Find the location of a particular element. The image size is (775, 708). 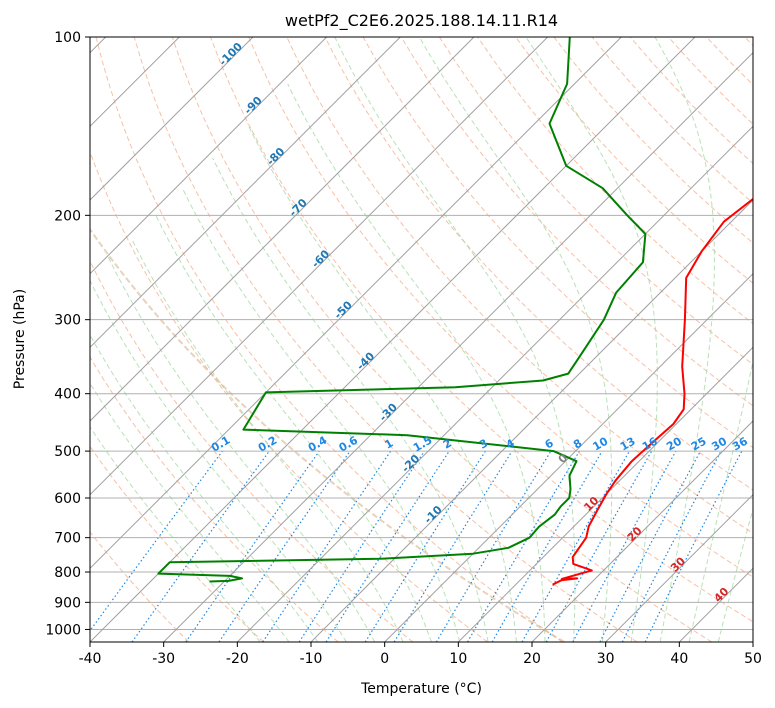

y-tick-label: 100 is located at coordinates (67, 38).